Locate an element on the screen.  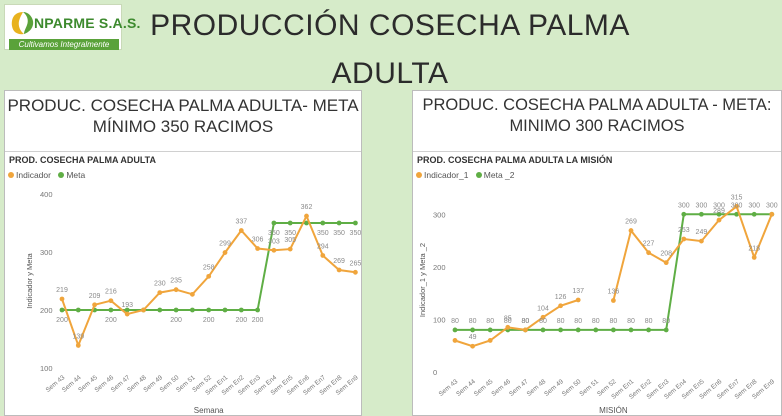
legend-item-indicador: Indicador is located at coordinates (29, 175).